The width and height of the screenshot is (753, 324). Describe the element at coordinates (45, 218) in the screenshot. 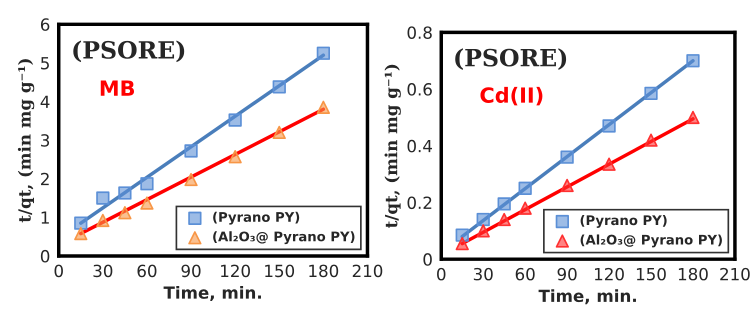

I see `y-tick-label: 1` at that location.